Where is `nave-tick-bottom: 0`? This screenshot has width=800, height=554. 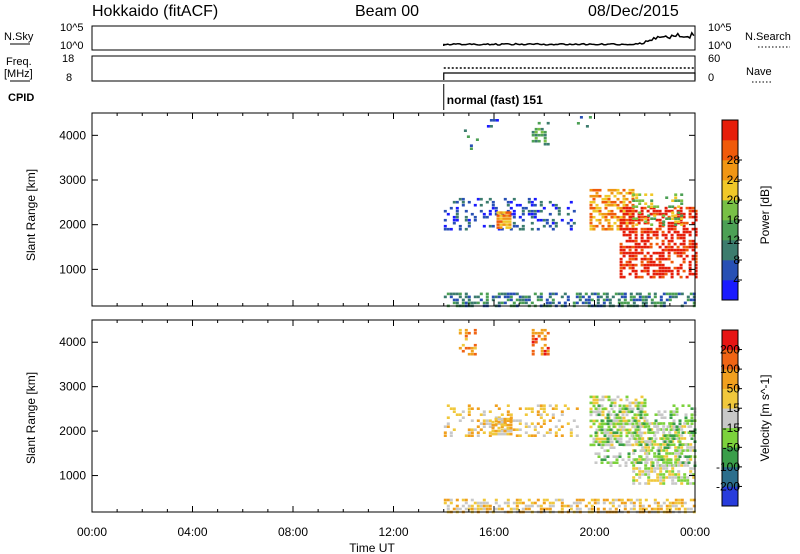
nave-tick-bottom: 0 is located at coordinates (711, 78).